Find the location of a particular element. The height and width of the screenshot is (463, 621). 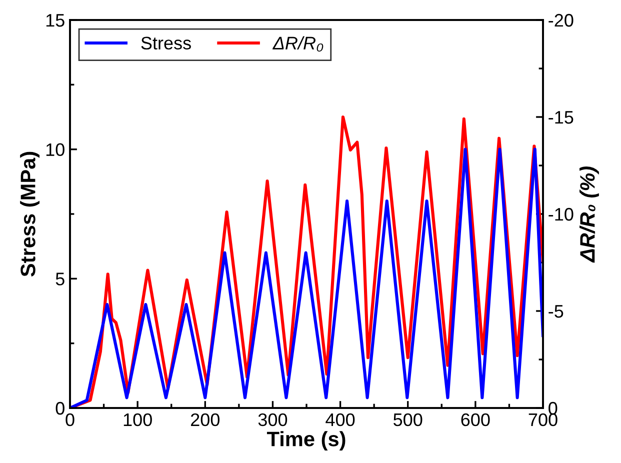

x-tick-label: 0 is located at coordinates (70, 419).